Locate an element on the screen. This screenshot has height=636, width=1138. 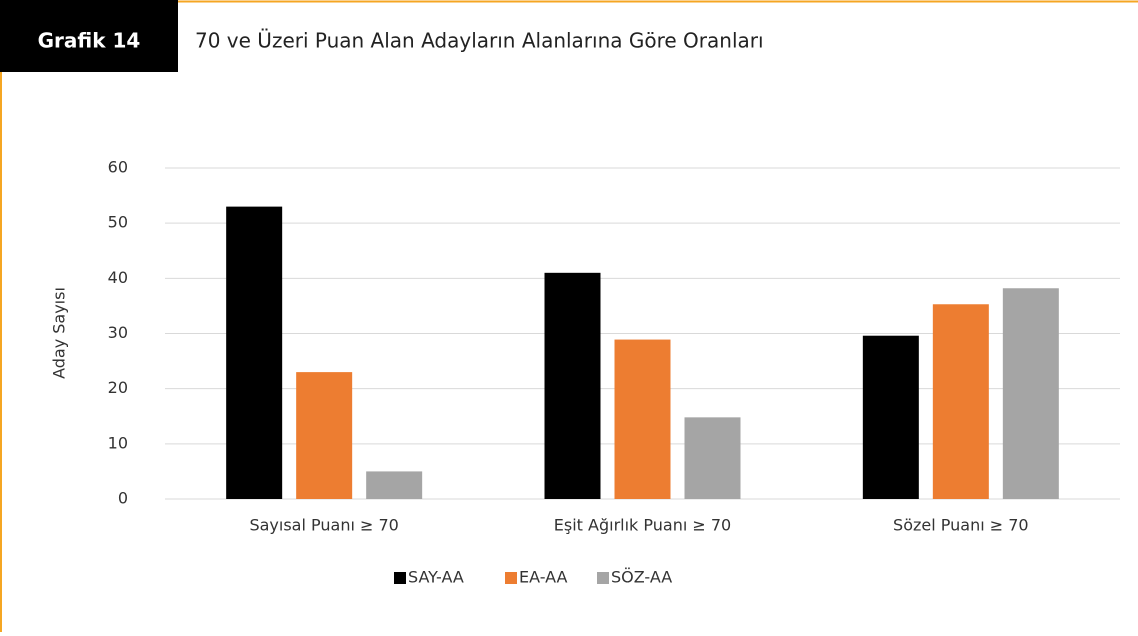
figure-label: Grafik 14 is located at coordinates (89, 41).